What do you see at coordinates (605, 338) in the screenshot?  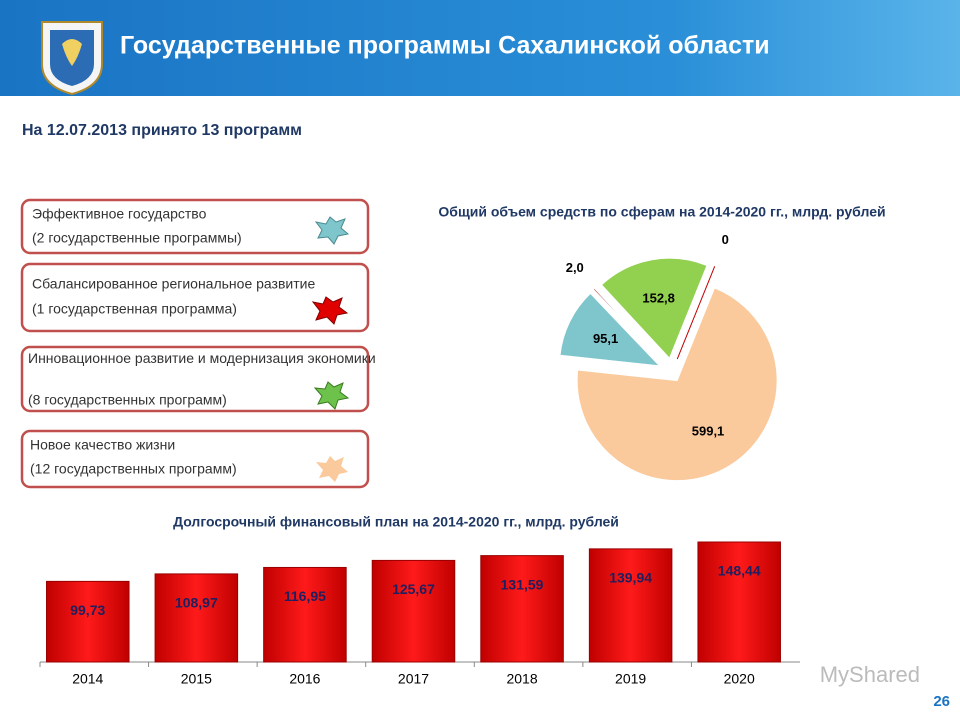 I see `pie-label: 95,1` at bounding box center [605, 338].